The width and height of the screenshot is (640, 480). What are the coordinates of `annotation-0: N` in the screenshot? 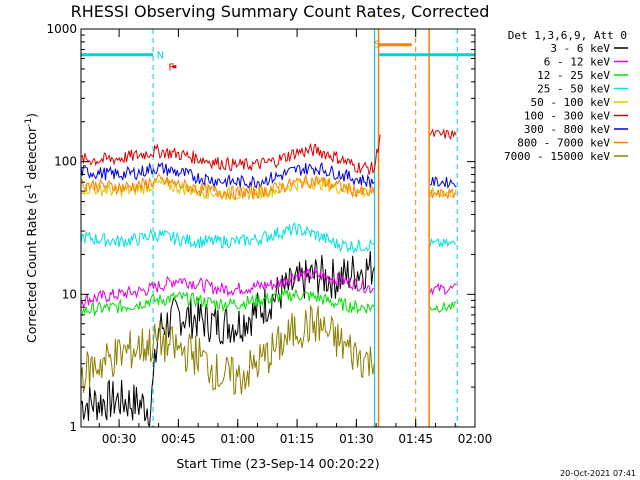 It's located at (160, 56).